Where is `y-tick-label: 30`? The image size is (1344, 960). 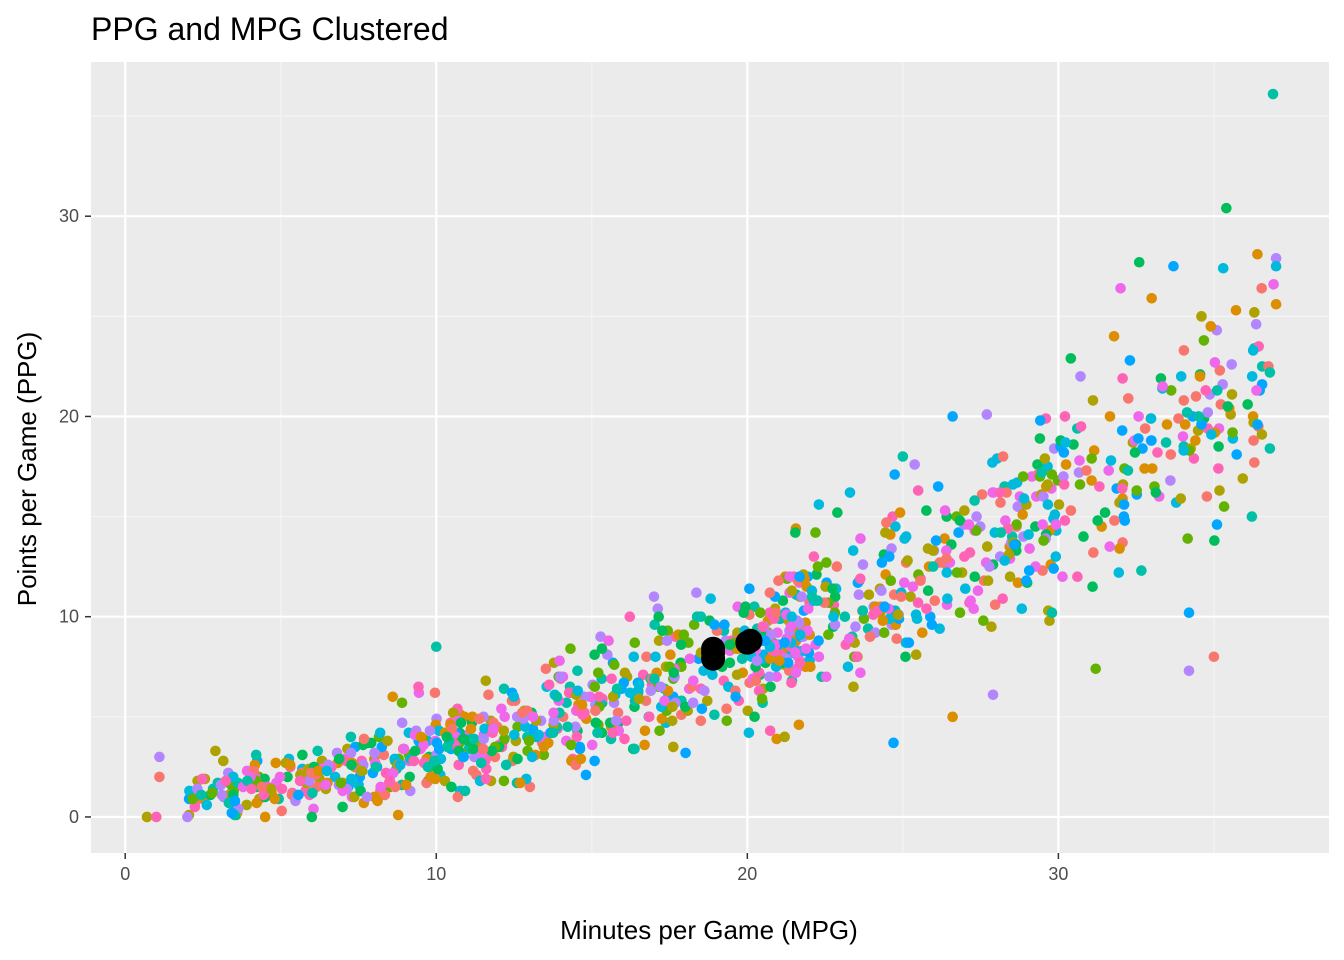 y-tick-label: 30 is located at coordinates (69, 216).